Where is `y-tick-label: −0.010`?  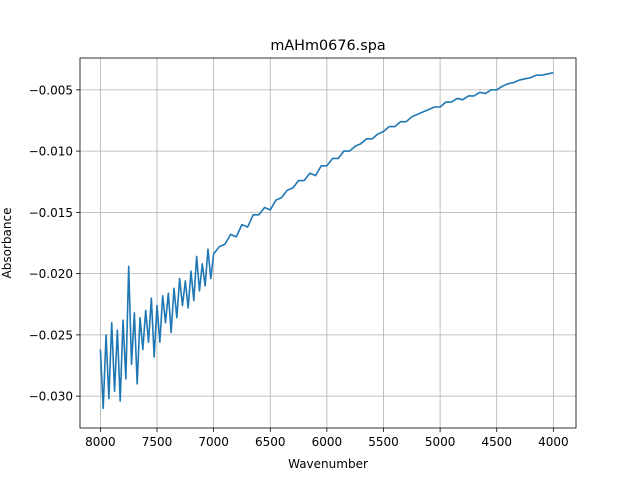 y-tick-label: −0.010 is located at coordinates (51, 152).